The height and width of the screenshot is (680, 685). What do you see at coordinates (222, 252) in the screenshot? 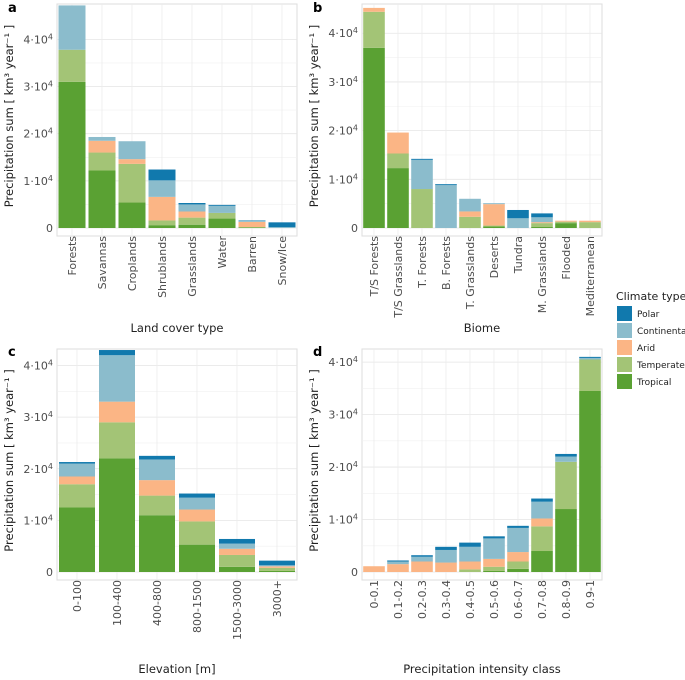
I see `x-tick-label: Water` at bounding box center [222, 252].